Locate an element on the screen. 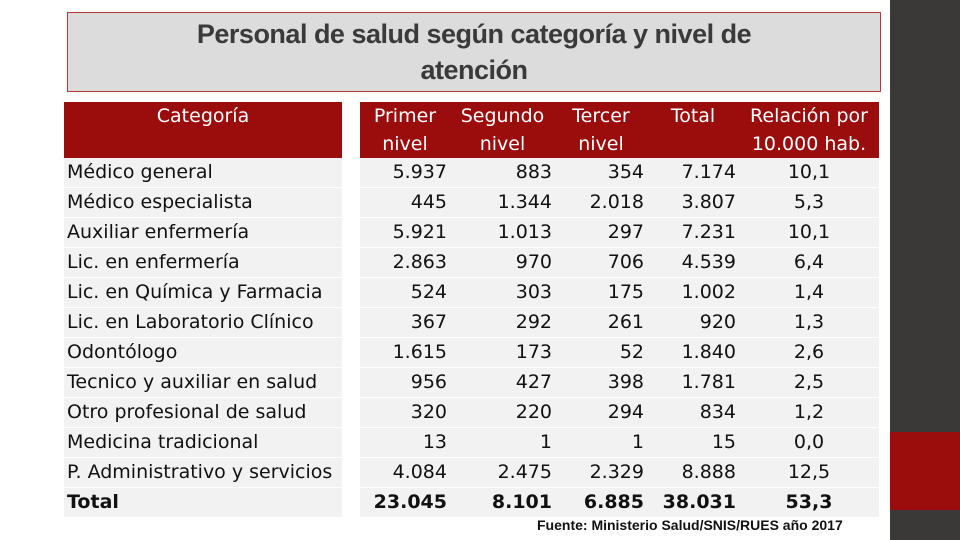 The width and height of the screenshot is (960, 540). cell-categoria: Lic. en enfermería is located at coordinates (203, 262).